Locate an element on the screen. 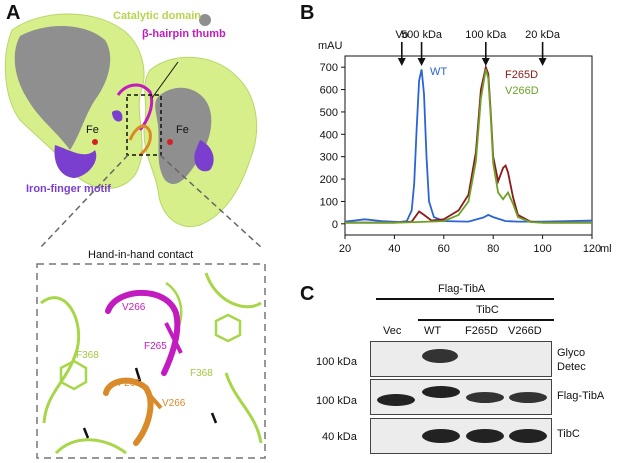  row1-label-b: Detec is located at coordinates (571, 367).